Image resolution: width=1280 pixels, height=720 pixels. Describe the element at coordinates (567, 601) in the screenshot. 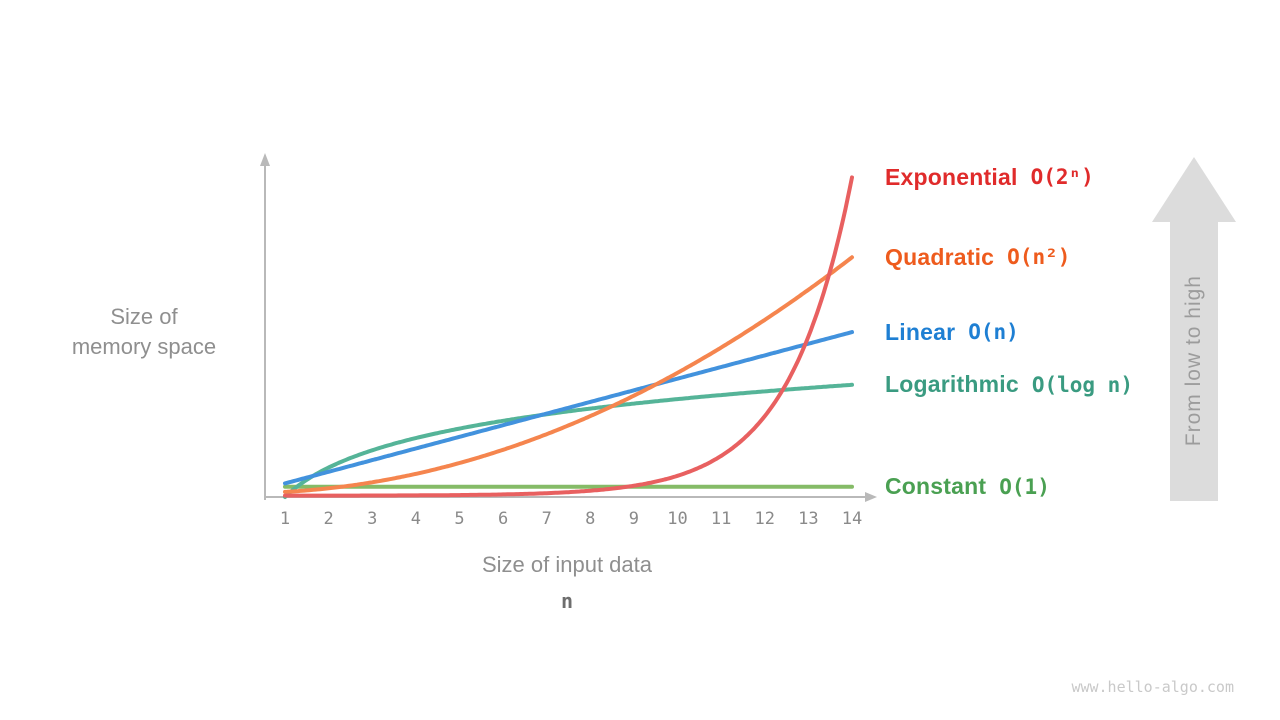

I see `x-axis-symbol-n: n` at that location.